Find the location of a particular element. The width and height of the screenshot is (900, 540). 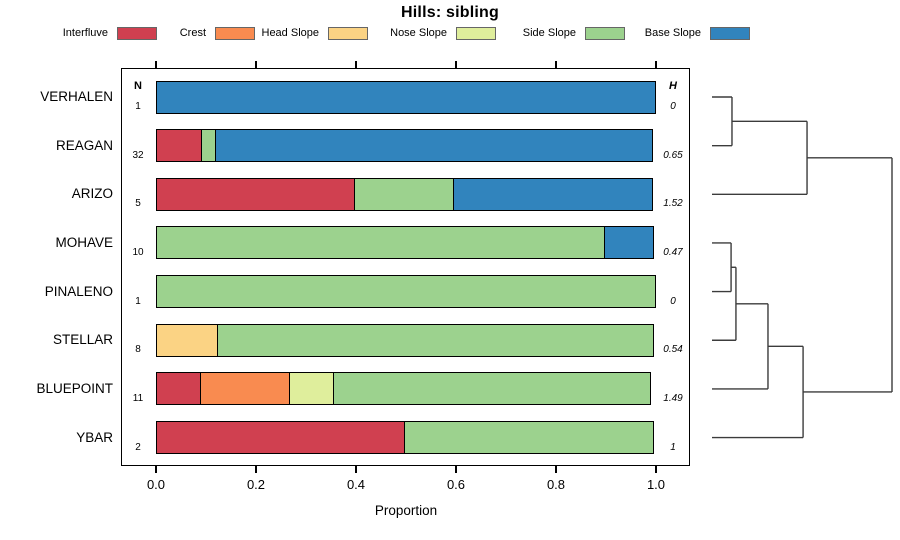

legend-item-crest: Crest is located at coordinates (175, 33).